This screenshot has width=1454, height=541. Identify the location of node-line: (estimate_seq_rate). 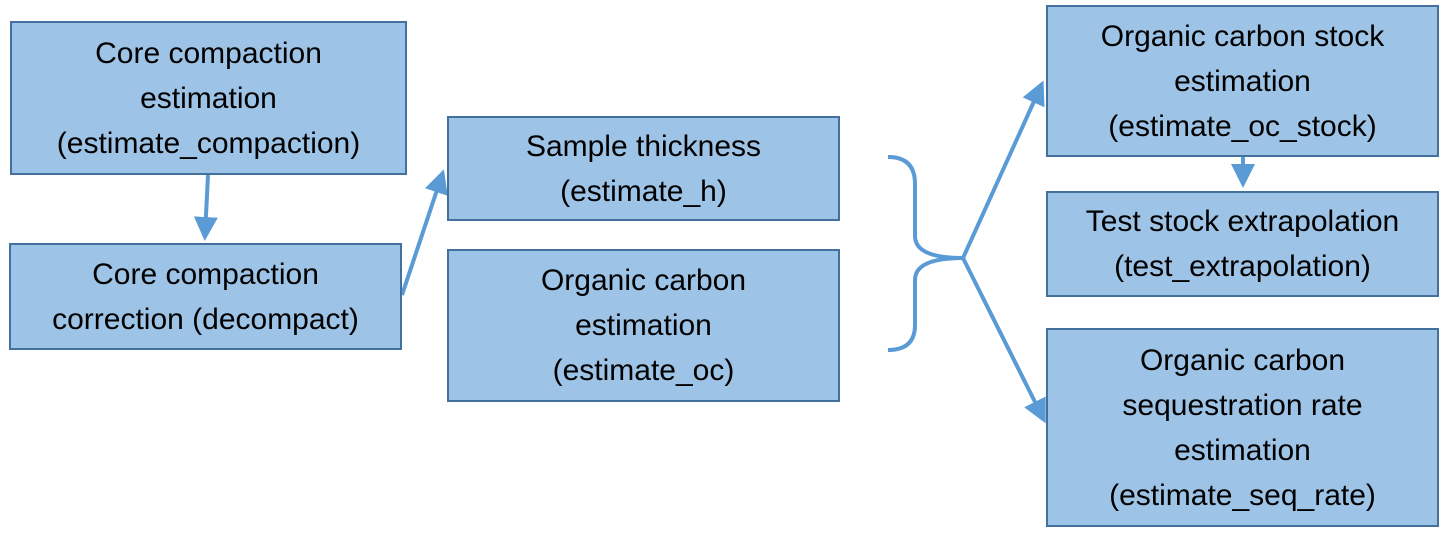
(1242, 495).